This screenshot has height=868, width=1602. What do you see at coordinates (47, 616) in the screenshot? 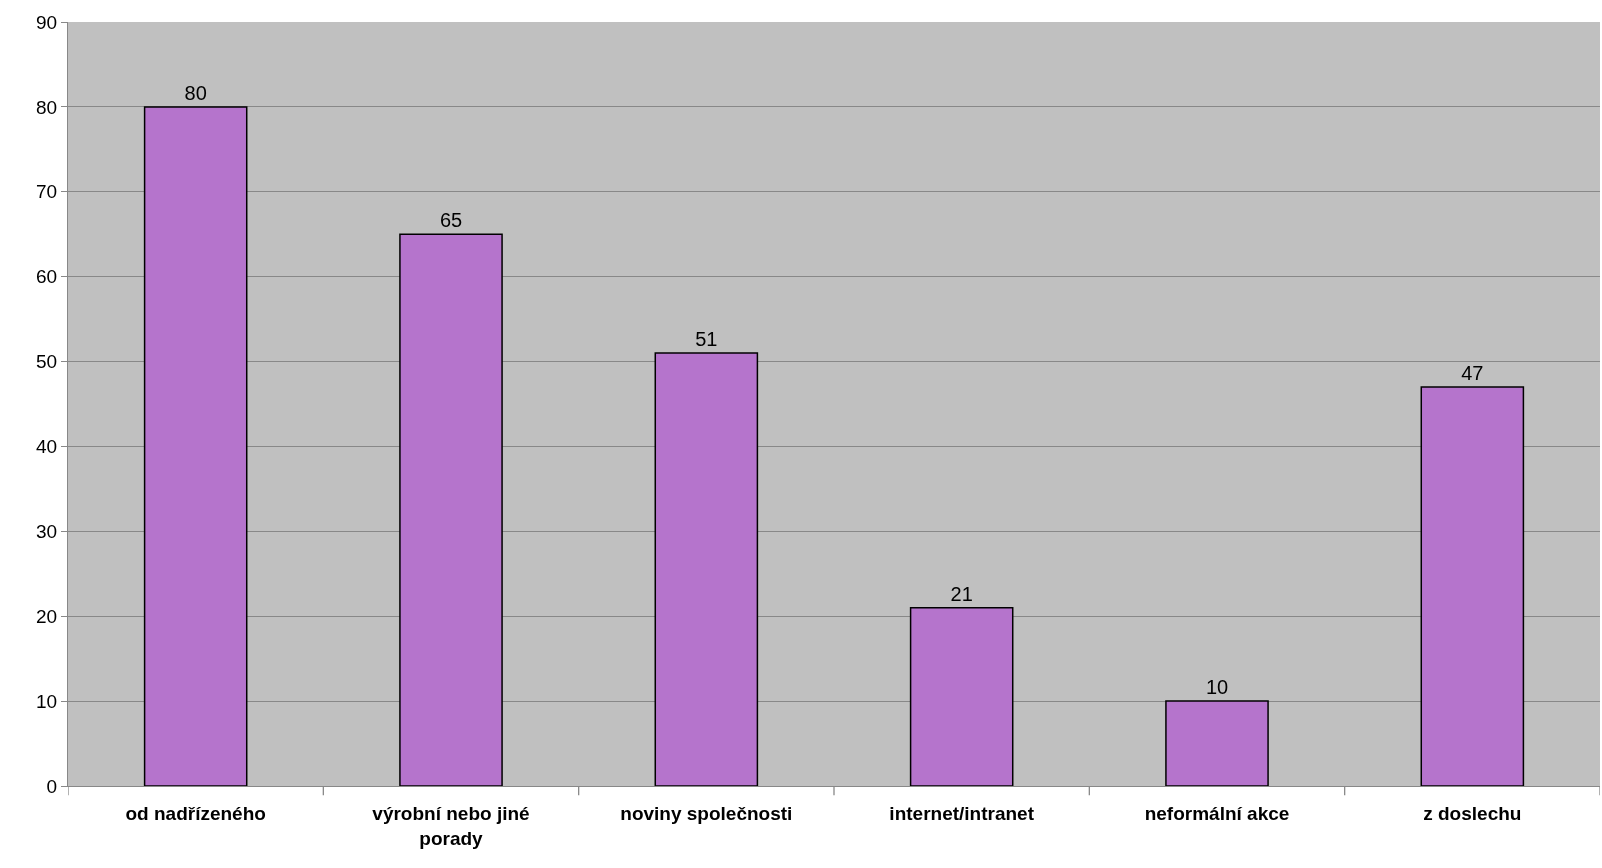
I see `y-tick-label: 20` at bounding box center [47, 616].